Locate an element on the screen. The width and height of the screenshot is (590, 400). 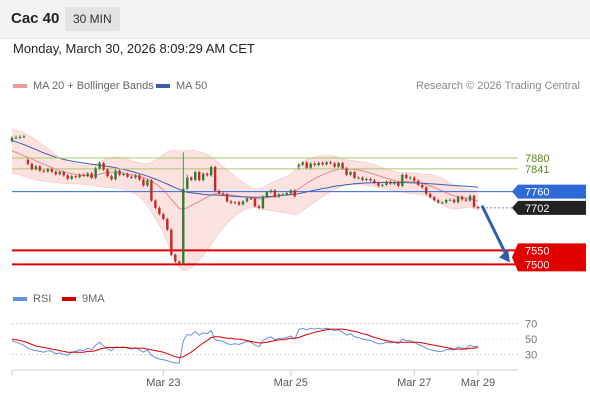
rsi-ma-line is located at coordinates (245, 343).